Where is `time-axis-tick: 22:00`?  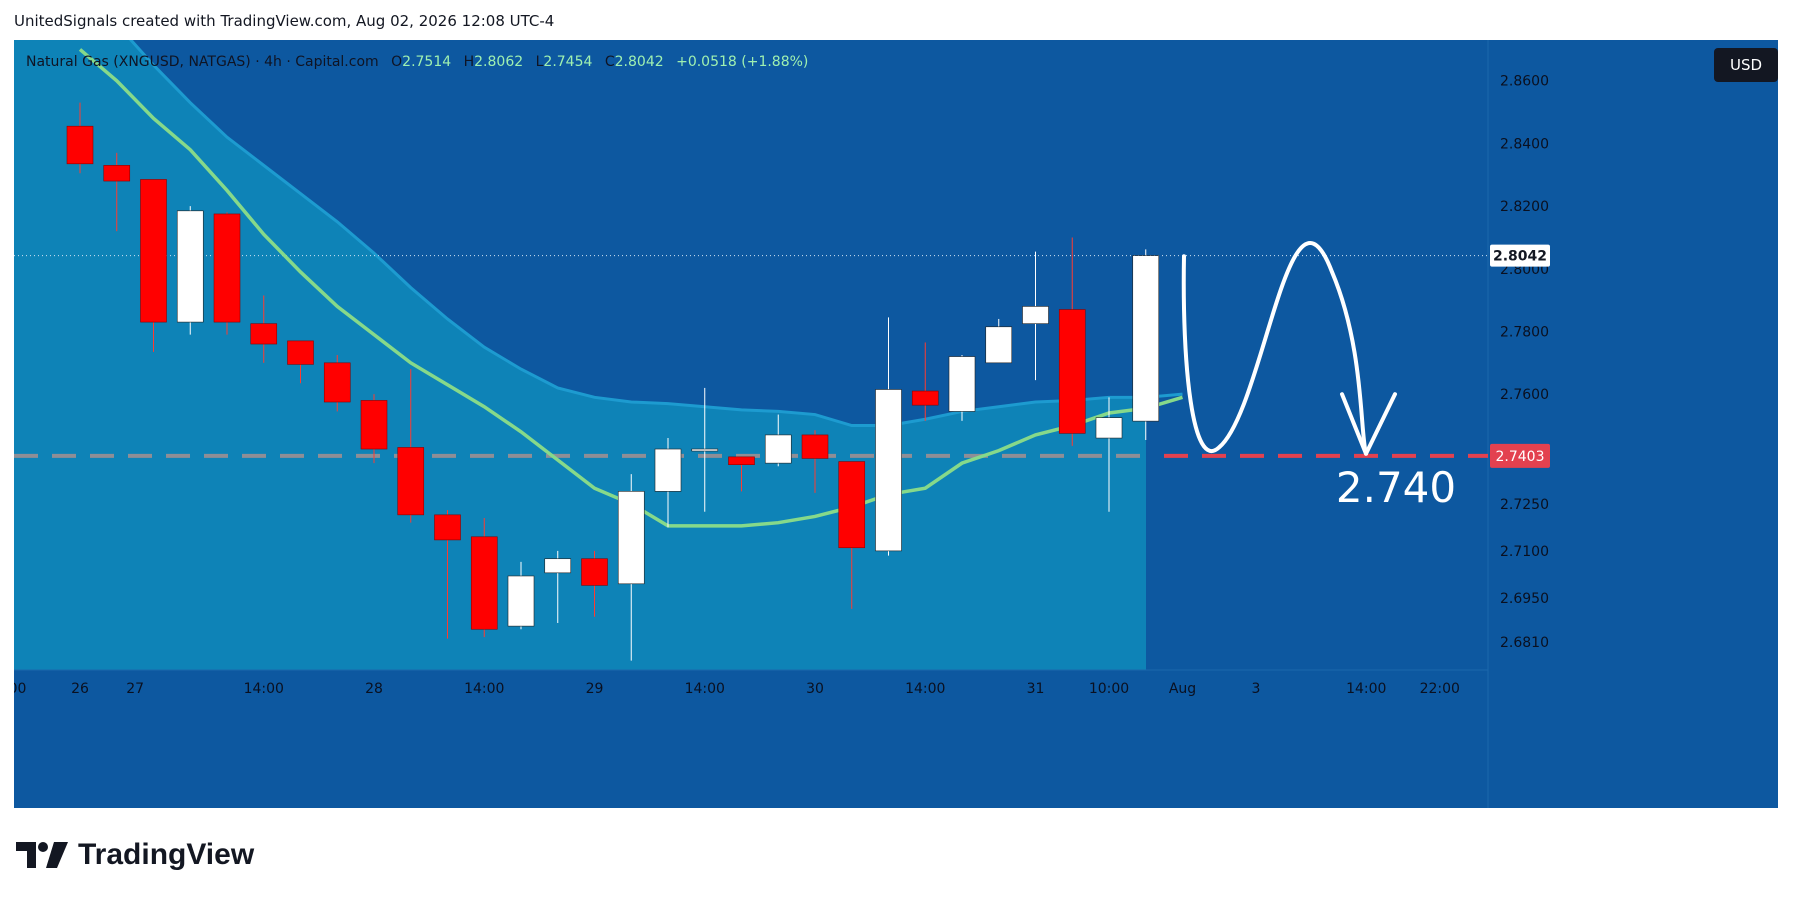 time-axis-tick: 22:00 is located at coordinates (1440, 689).